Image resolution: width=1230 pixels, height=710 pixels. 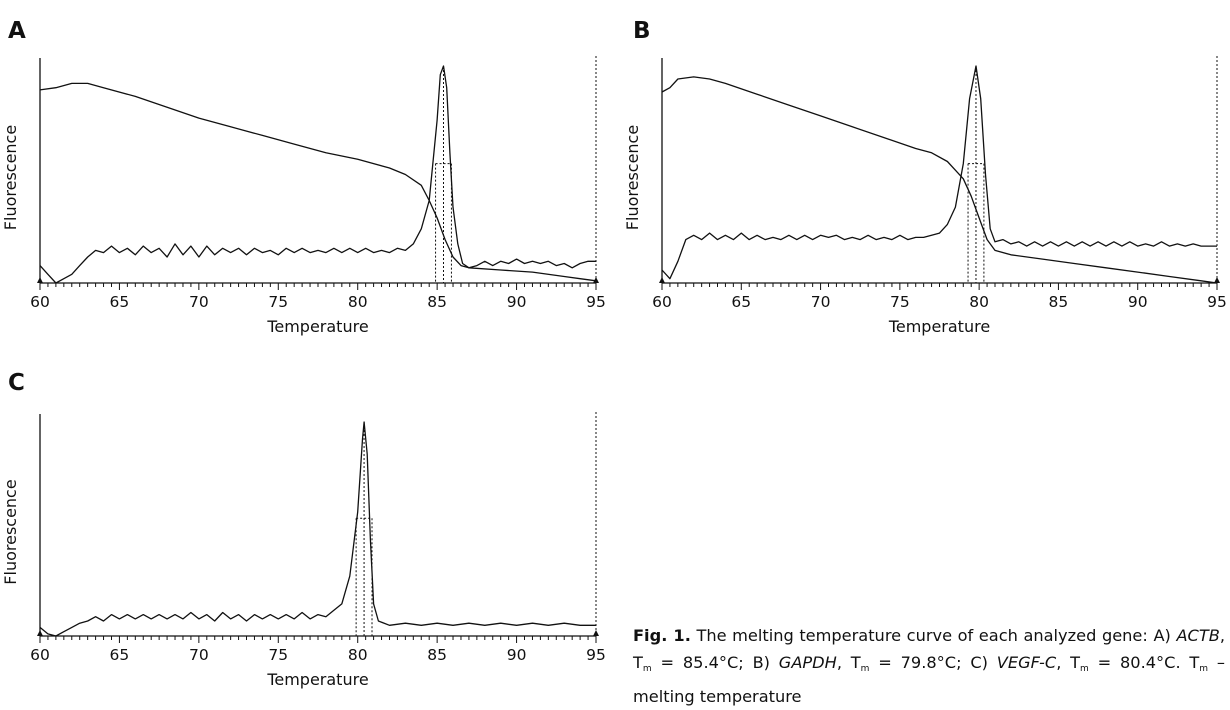 I want to click on x-tick-label-c: 90, so click(x=517, y=655).